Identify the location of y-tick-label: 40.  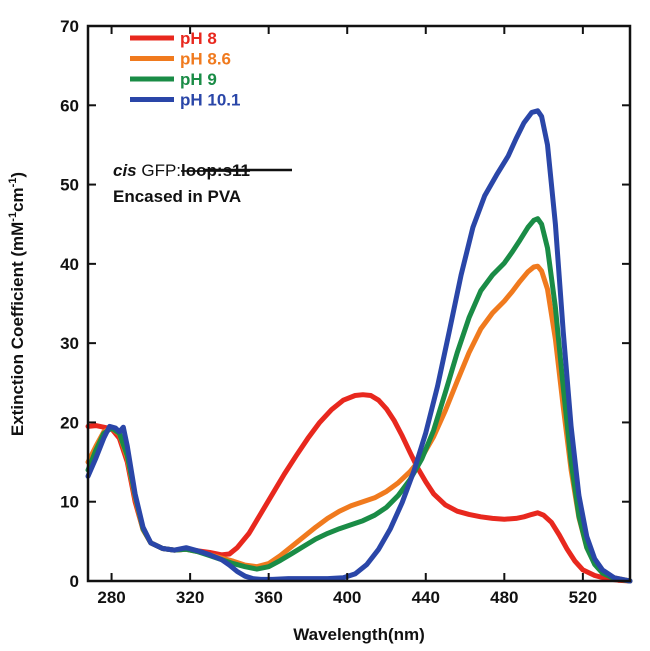
(69, 264).